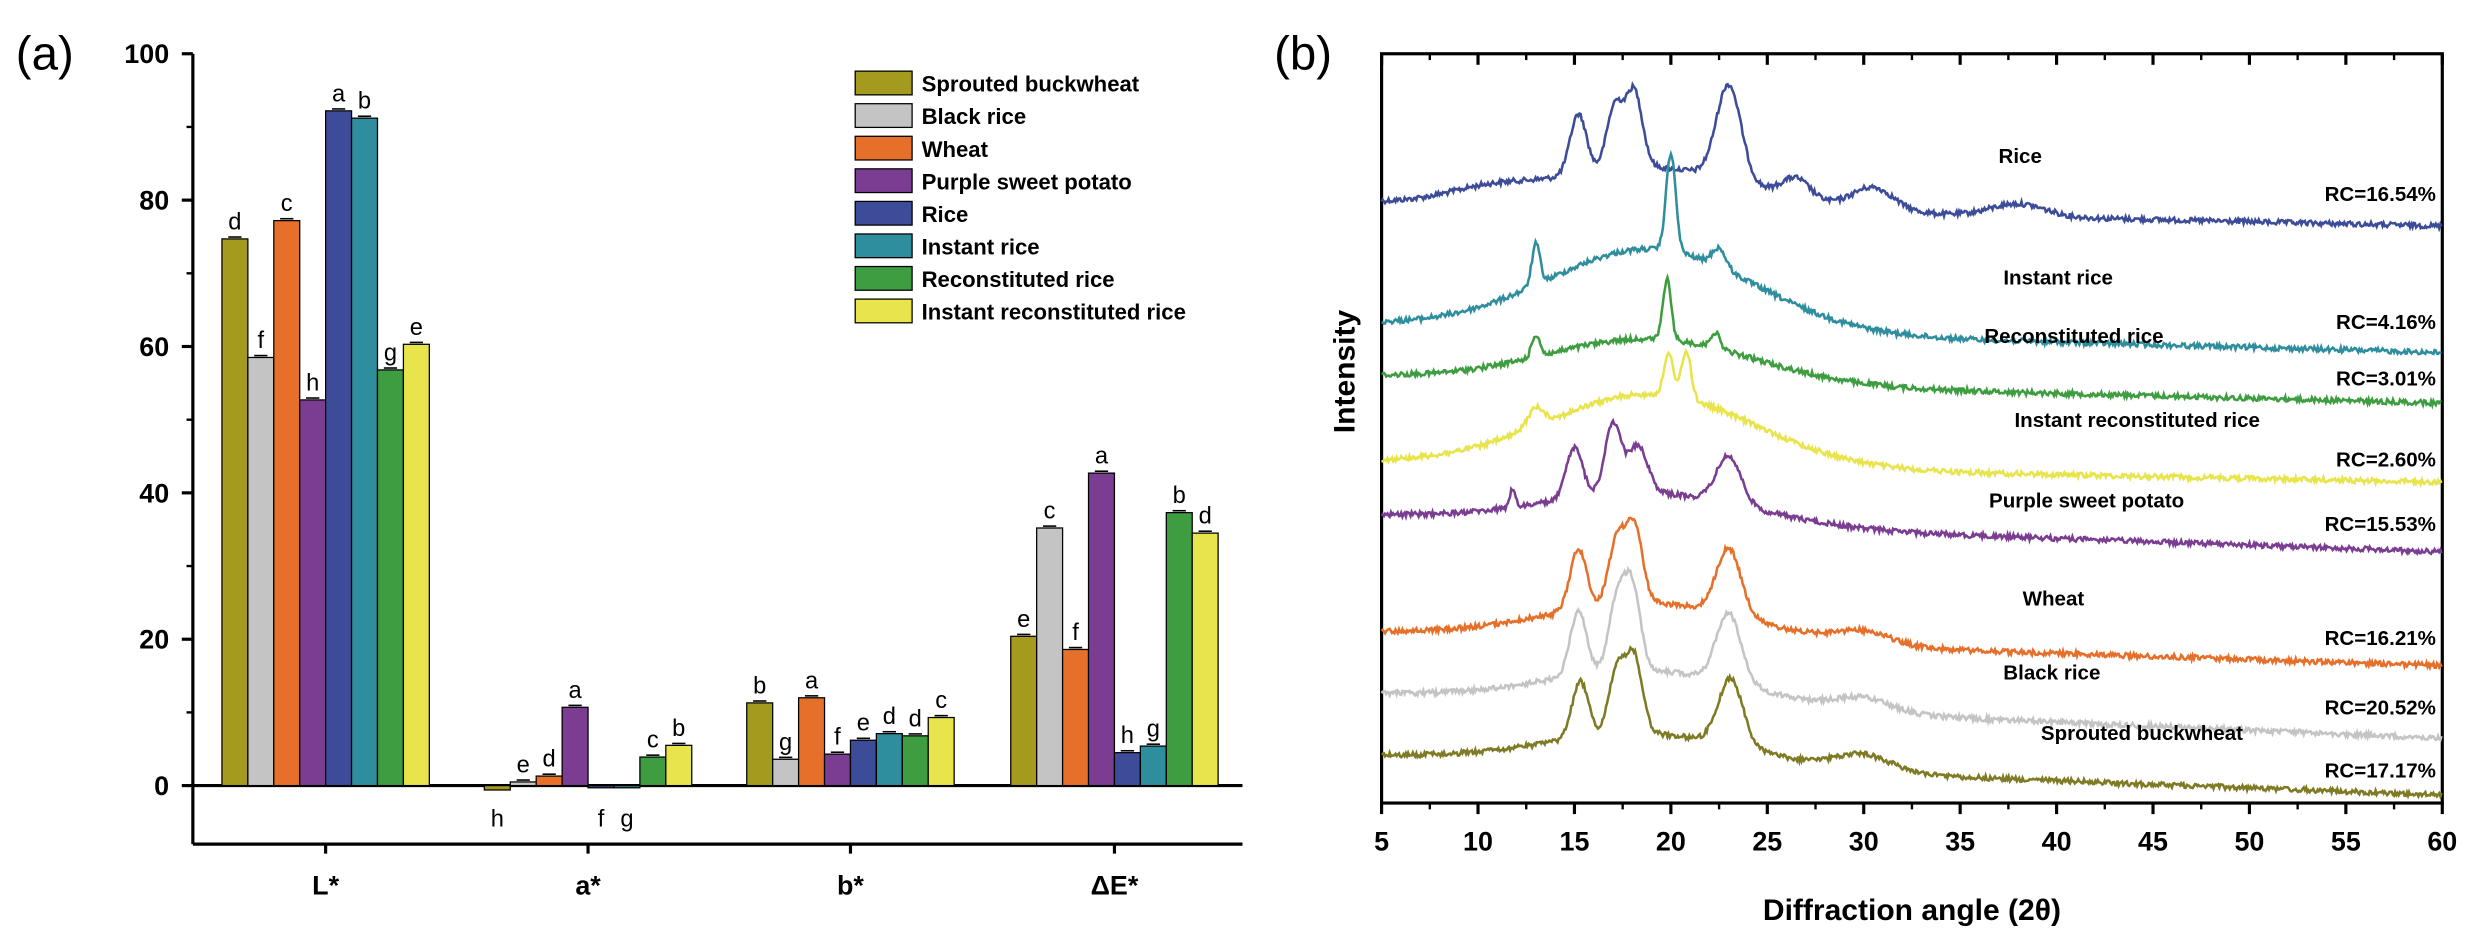 The image size is (2466, 939). I want to click on legend-label: Purple sweet potato, so click(1027, 181).